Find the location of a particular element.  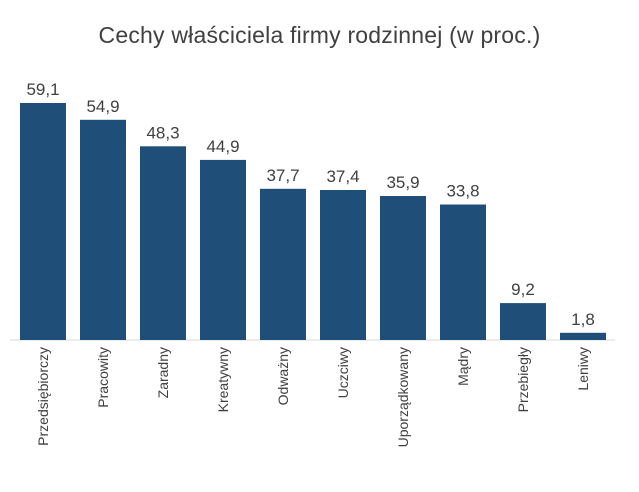

value-label-3: 48,3 is located at coordinates (162, 132).